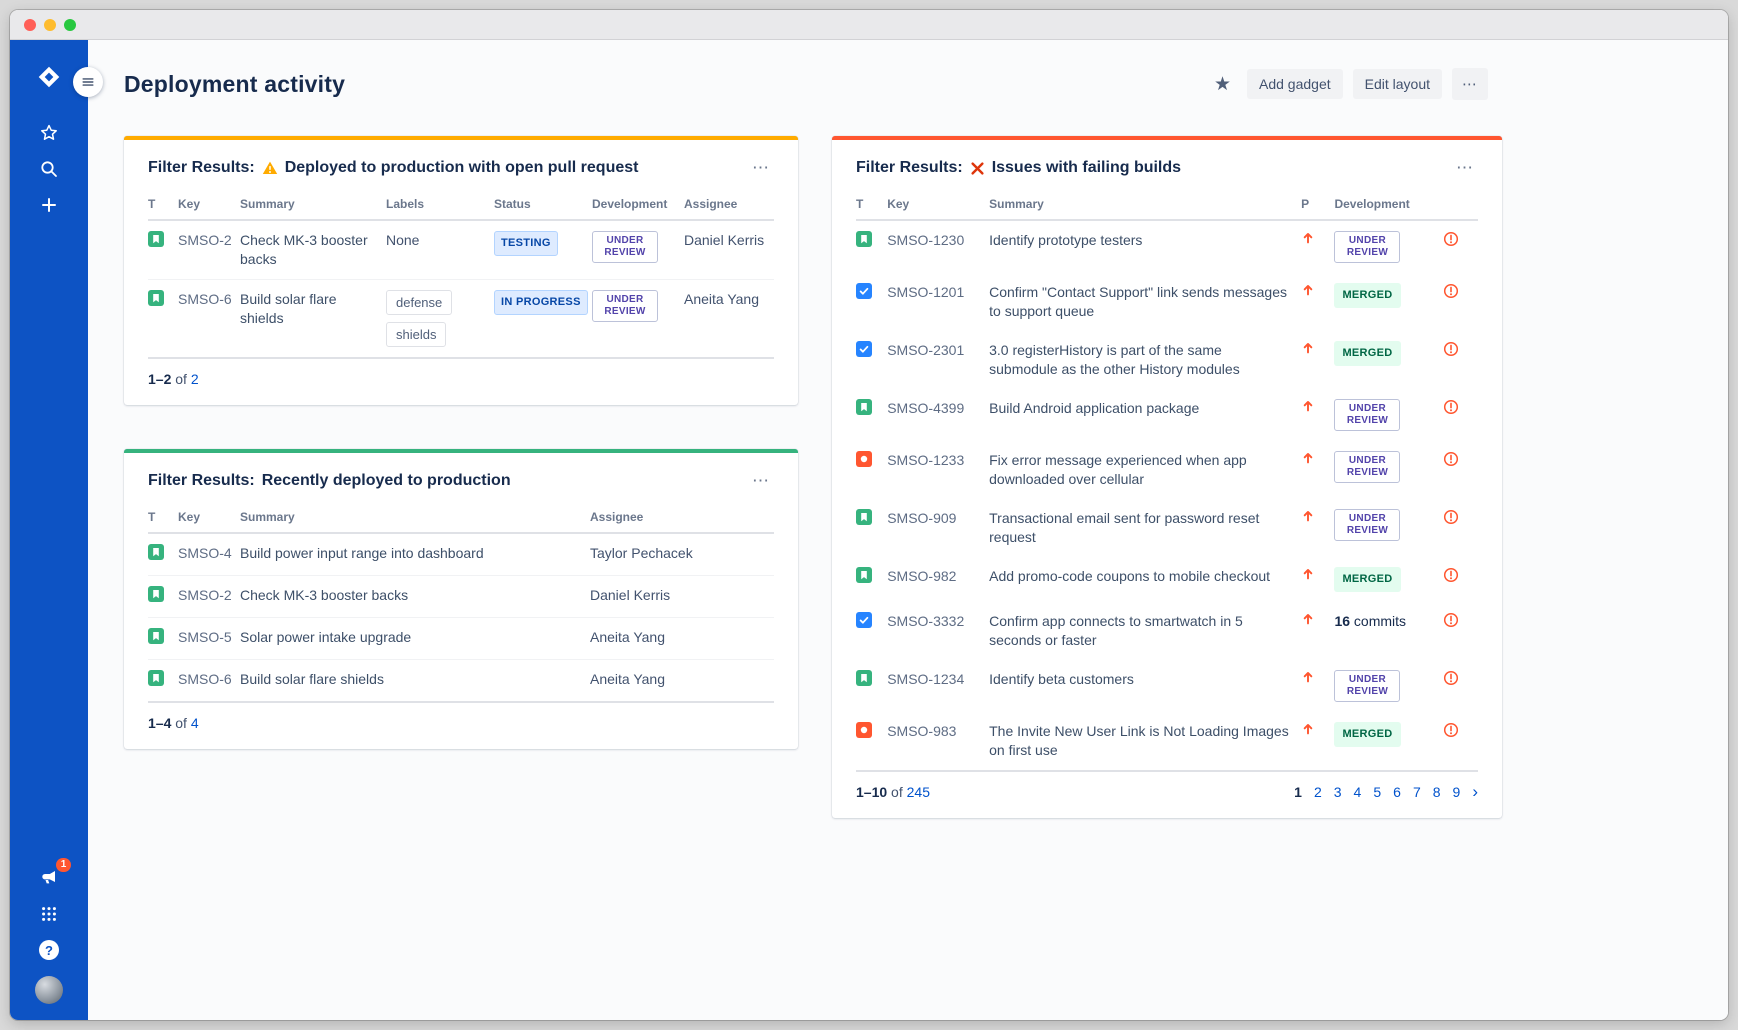 Image resolution: width=1738 pixels, height=1030 pixels. Describe the element at coordinates (49, 950) in the screenshot. I see `sidebar-item-help: ?` at that location.